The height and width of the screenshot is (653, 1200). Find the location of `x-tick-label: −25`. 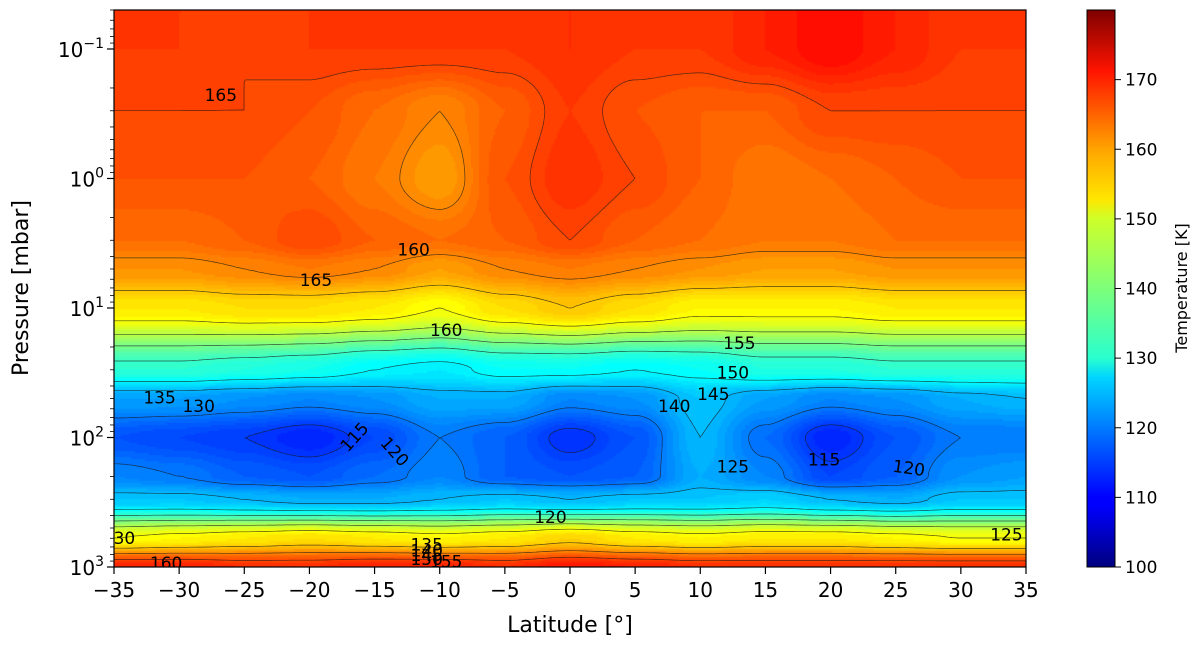

x-tick-label: −25 is located at coordinates (244, 590).